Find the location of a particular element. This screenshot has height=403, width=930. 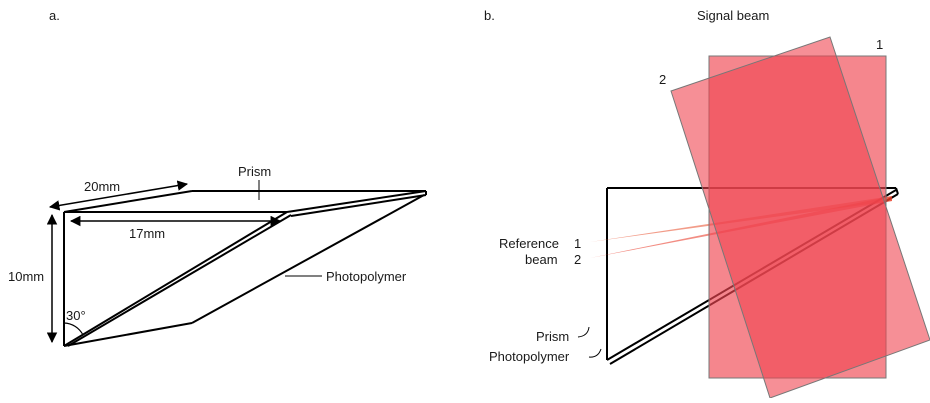

signal-beam-2-number: 2 is located at coordinates (662, 79).